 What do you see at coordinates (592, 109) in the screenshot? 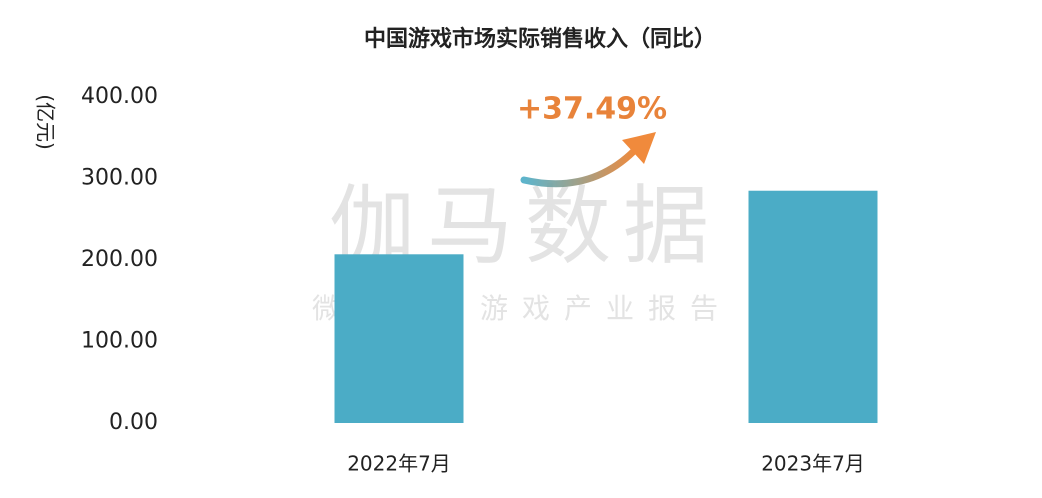
I see `growth-annotation: +37.49%` at bounding box center [592, 109].